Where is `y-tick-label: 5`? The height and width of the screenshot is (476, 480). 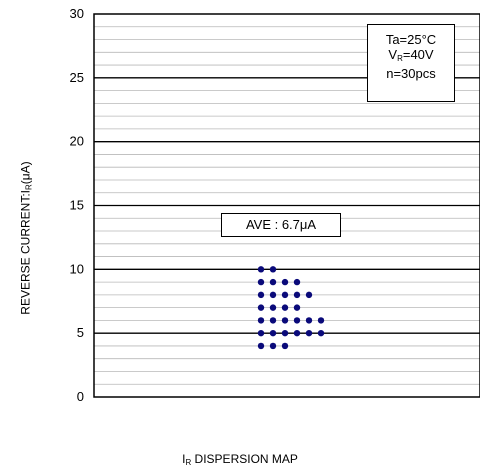
y-tick-label: 5 is located at coordinates (80, 332).